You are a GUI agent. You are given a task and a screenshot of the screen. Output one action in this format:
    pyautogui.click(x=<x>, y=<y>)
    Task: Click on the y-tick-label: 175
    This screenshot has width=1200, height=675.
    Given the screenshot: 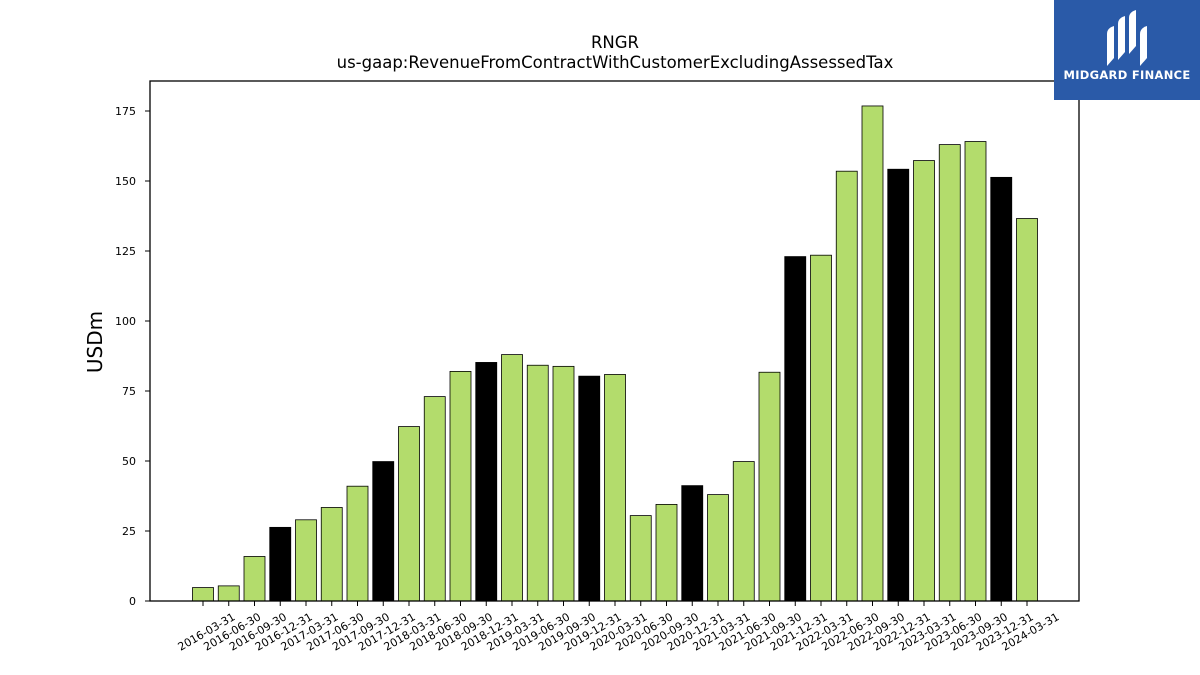 What is the action you would take?
    pyautogui.click(x=125, y=111)
    